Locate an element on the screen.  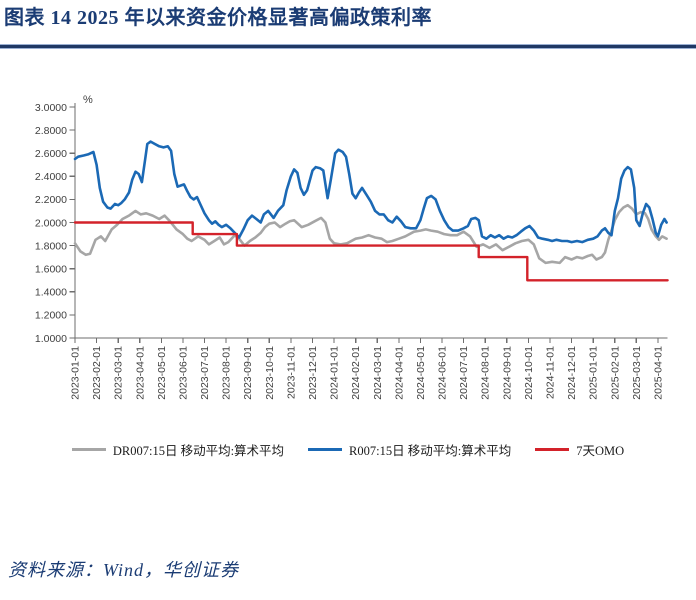
y-tick-label: 2.2000 is located at coordinates (51, 200).